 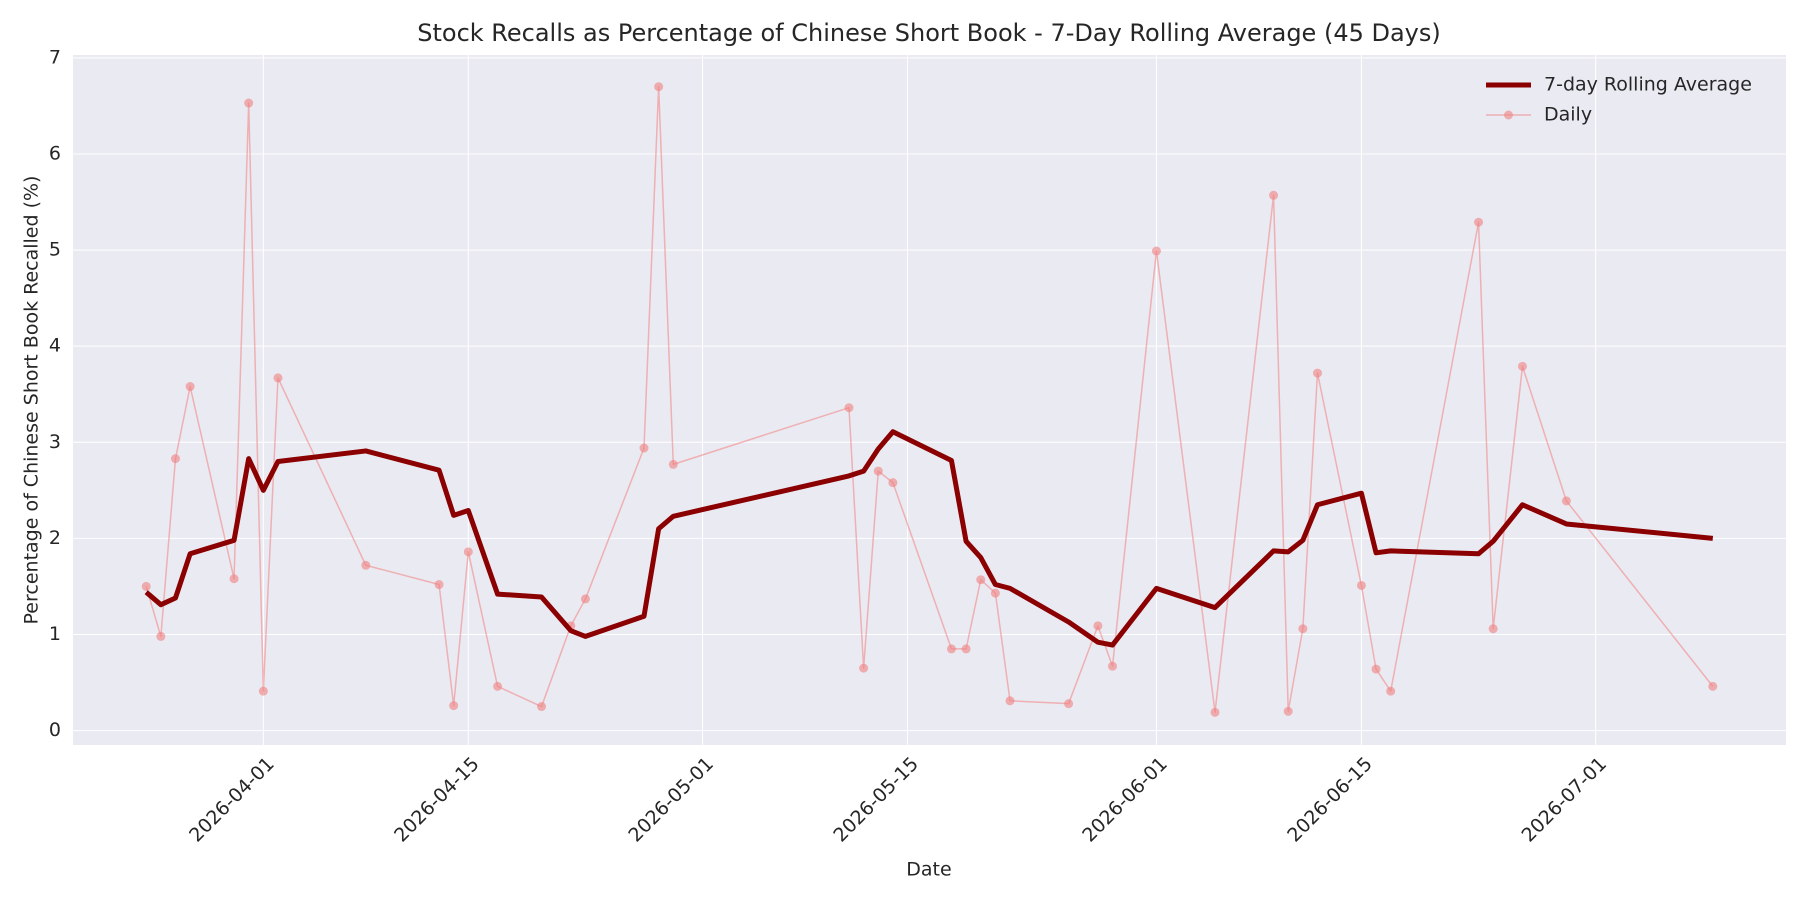 I want to click on legend-marker, so click(x=1508, y=115).